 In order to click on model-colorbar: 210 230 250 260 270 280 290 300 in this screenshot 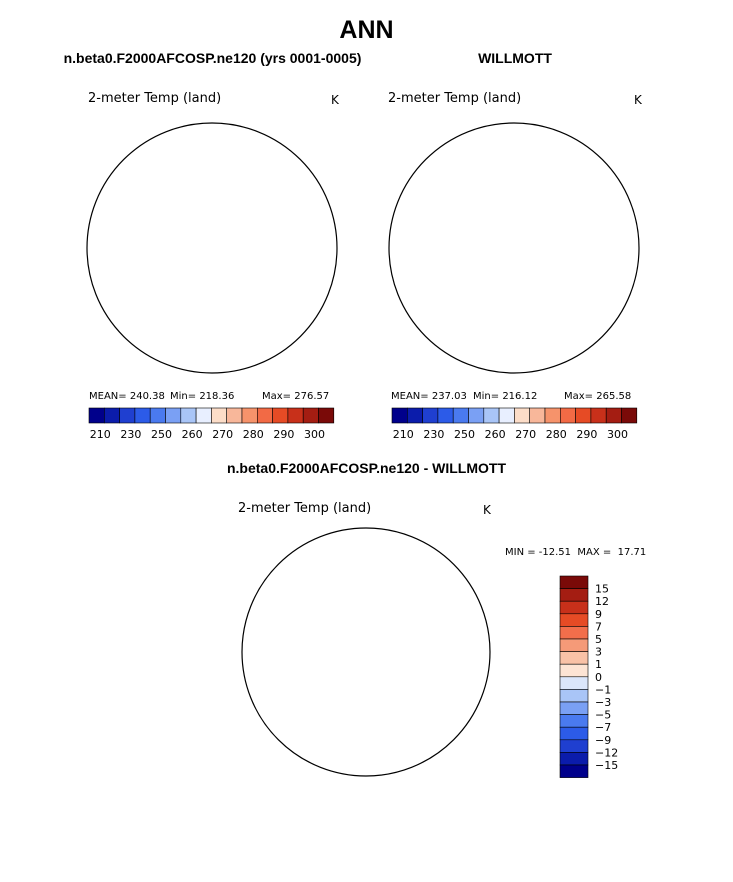, I will do `click(211, 424)`.